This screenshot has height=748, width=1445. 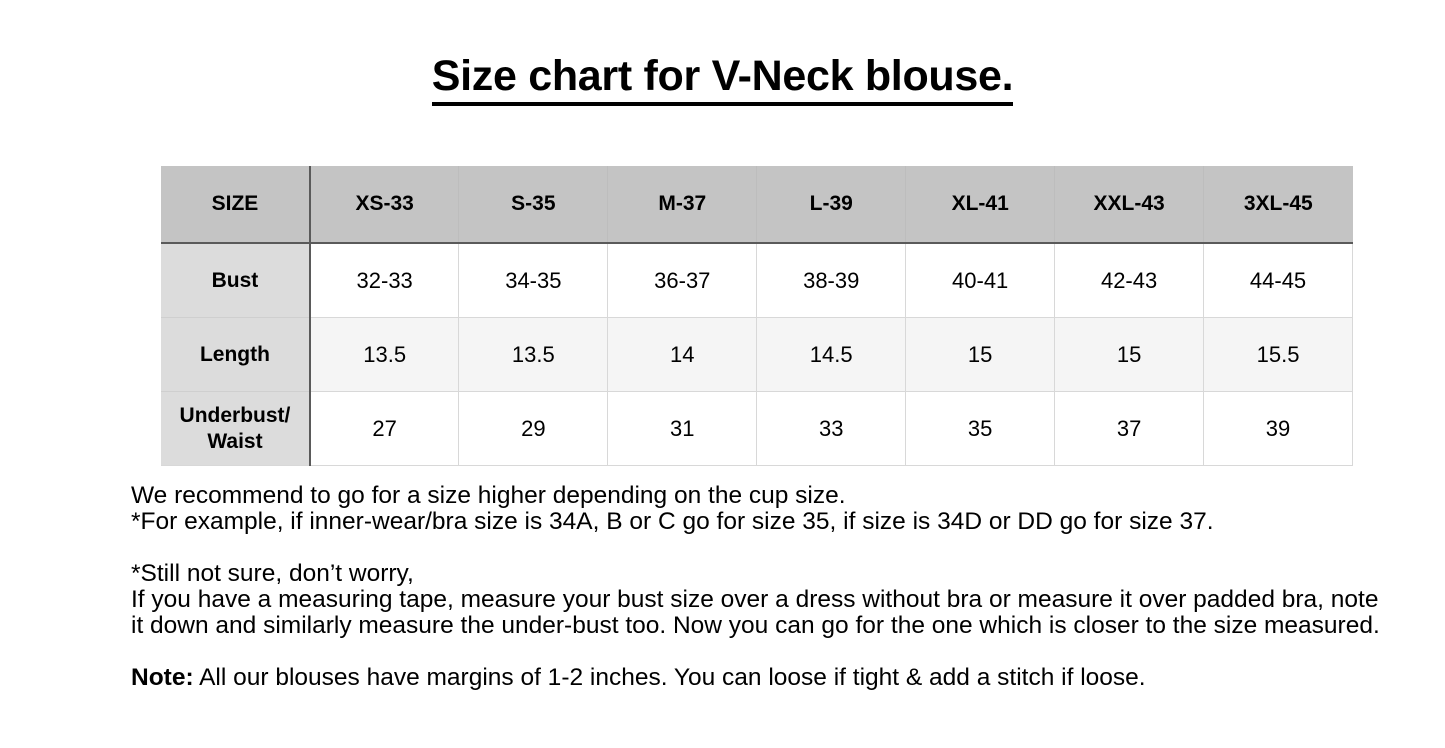 What do you see at coordinates (1278, 280) in the screenshot?
I see `cell-bust-3xl: 44-45` at bounding box center [1278, 280].